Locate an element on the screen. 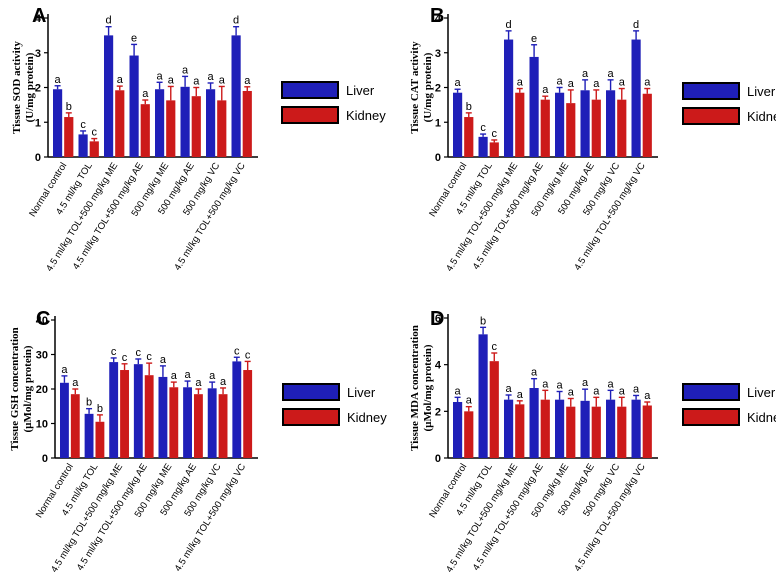 This screenshot has width=776, height=572. y-axis-label: Tissue SOD activity (U/mg protein) is located at coordinates (23, 87).